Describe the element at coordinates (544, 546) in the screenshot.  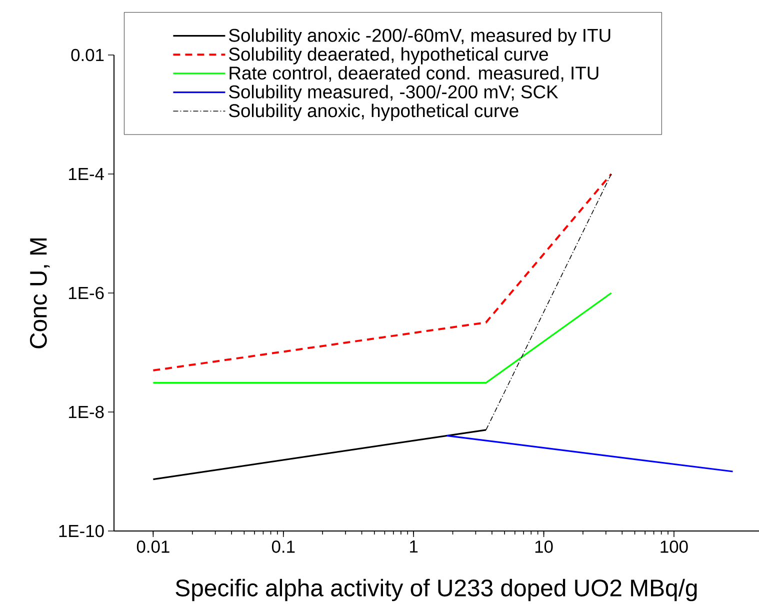
I see `x-tick-label: 10` at that location.